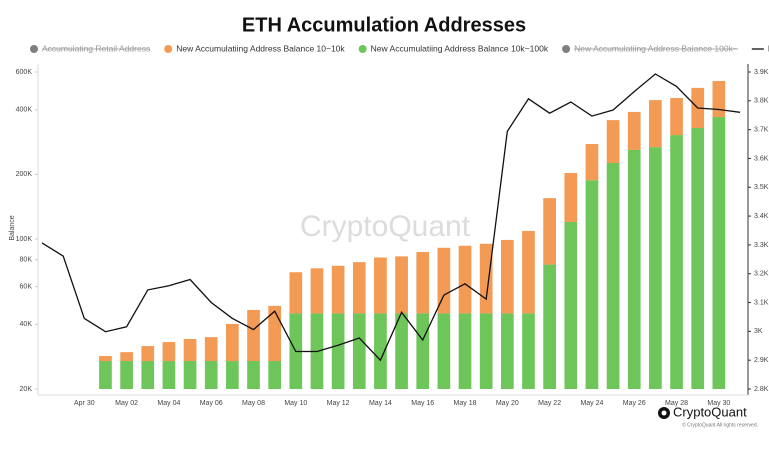  What do you see at coordinates (761, 72) in the screenshot?
I see `y2-tick-label: 3.9K` at bounding box center [761, 72].